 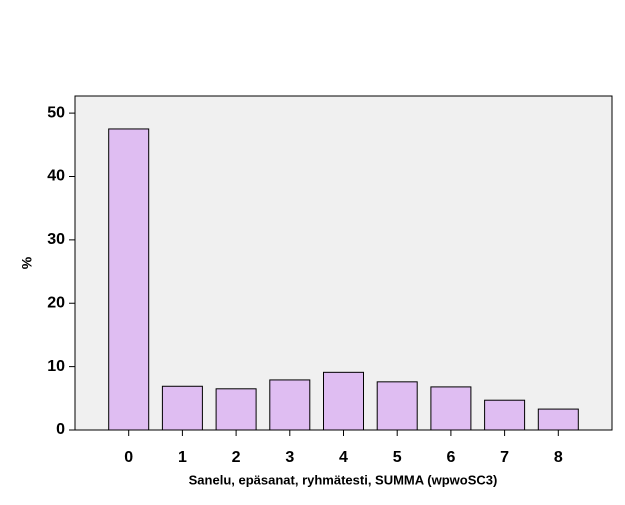 I want to click on x-tick-label: 3, so click(x=289, y=457).